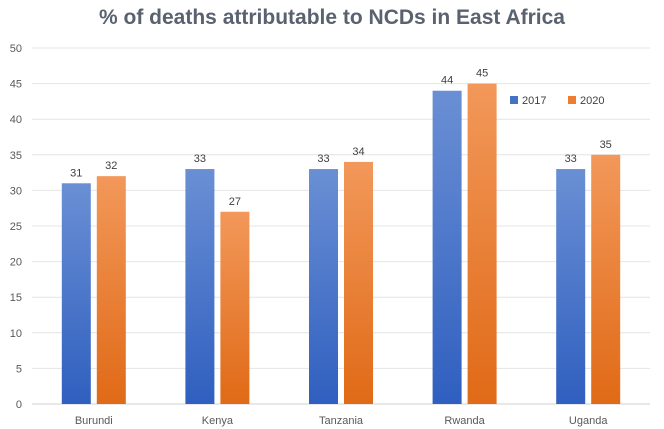 Image resolution: width=664 pixels, height=429 pixels. I want to click on bar-2017-burundi, so click(76, 293).